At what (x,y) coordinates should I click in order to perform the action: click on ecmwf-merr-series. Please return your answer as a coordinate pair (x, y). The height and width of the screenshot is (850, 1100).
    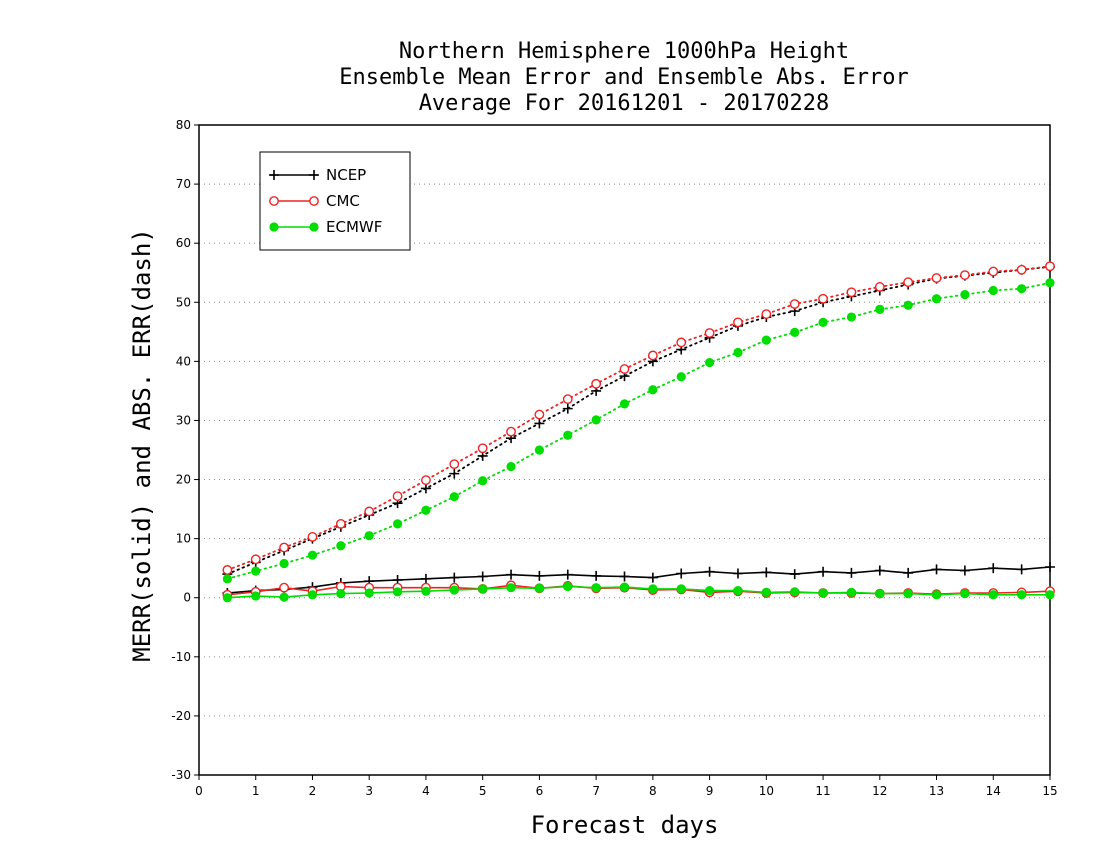
    Looking at the image, I should click on (638, 592).